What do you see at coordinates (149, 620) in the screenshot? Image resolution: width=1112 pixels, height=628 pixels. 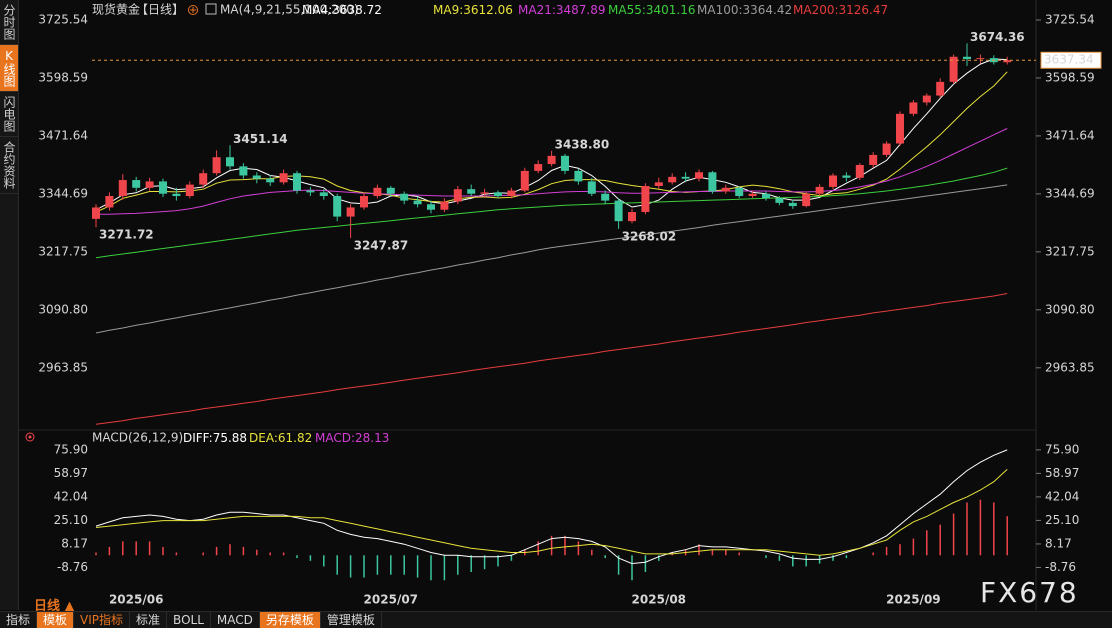 I see `toolbar-button: 标准` at bounding box center [149, 620].